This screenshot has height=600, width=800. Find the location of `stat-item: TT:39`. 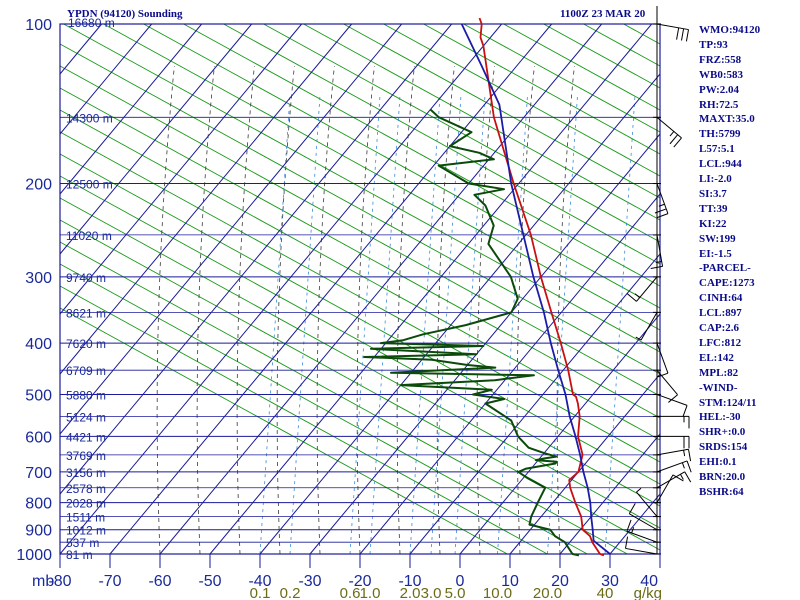

stat-item: TT:39 is located at coordinates (713, 208).